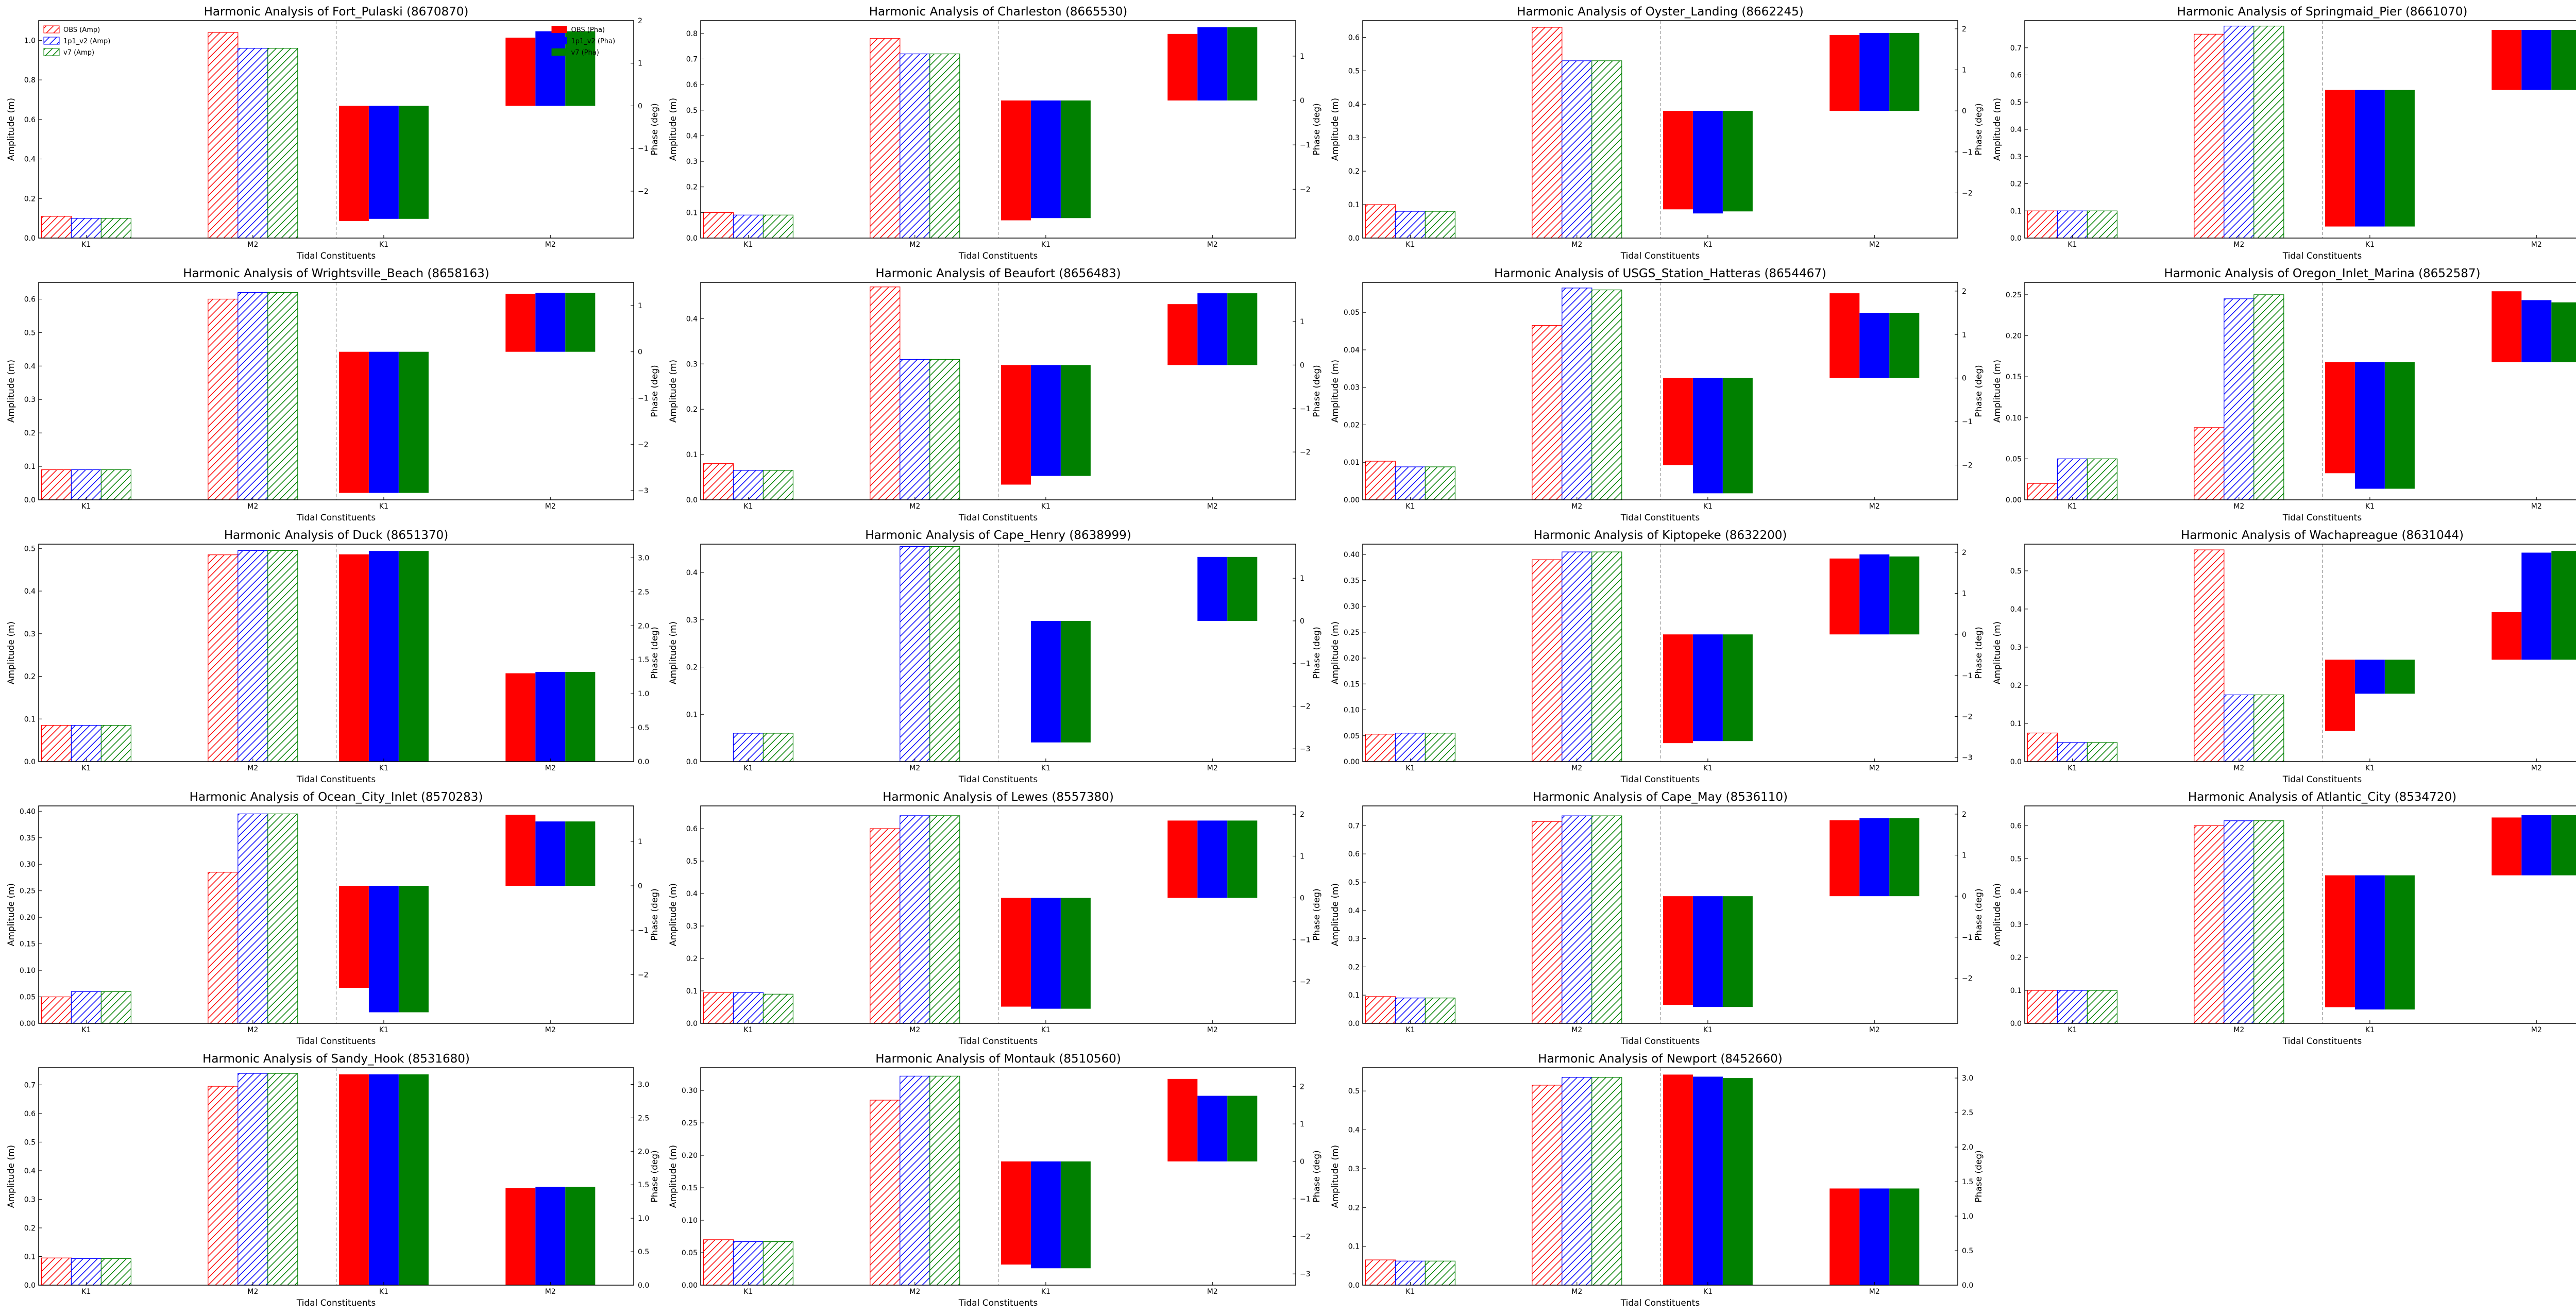 The image size is (2576, 1314). Describe the element at coordinates (1302, 579) in the screenshot. I see `y2-tick-label: 1` at that location.